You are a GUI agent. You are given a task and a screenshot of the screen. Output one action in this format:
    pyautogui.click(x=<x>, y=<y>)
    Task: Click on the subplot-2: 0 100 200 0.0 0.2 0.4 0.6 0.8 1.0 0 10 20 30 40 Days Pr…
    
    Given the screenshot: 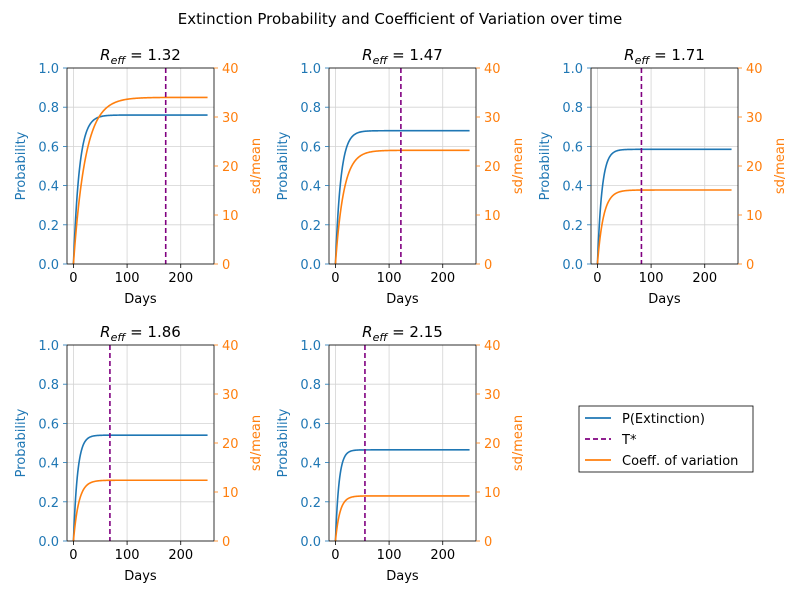 What is the action you would take?
    pyautogui.click(x=401, y=176)
    